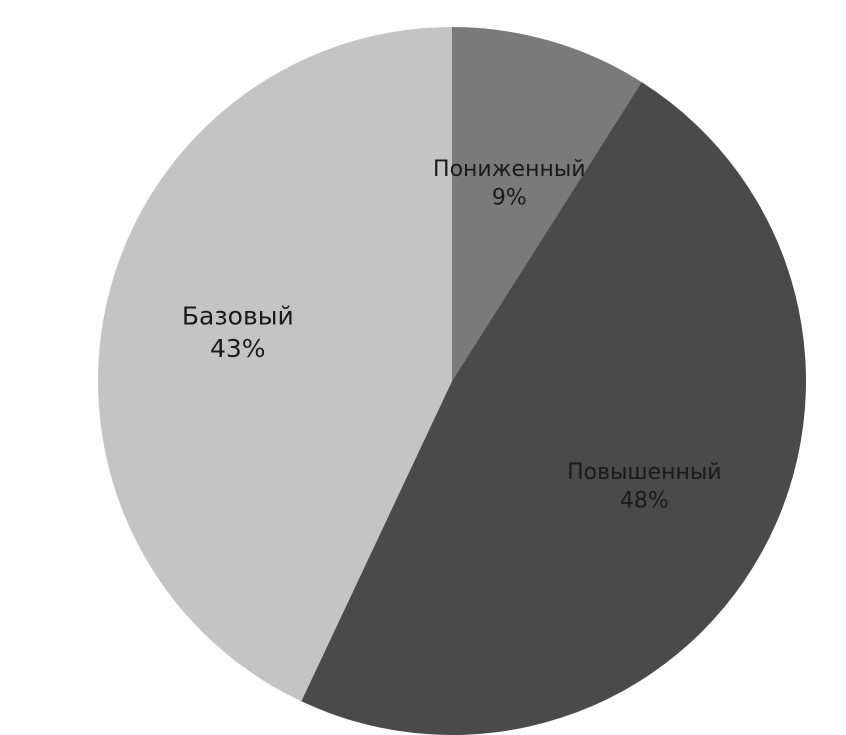  Describe the element at coordinates (644, 487) in the screenshot. I see `slice-data-label-2: Повышенный 48%` at that location.